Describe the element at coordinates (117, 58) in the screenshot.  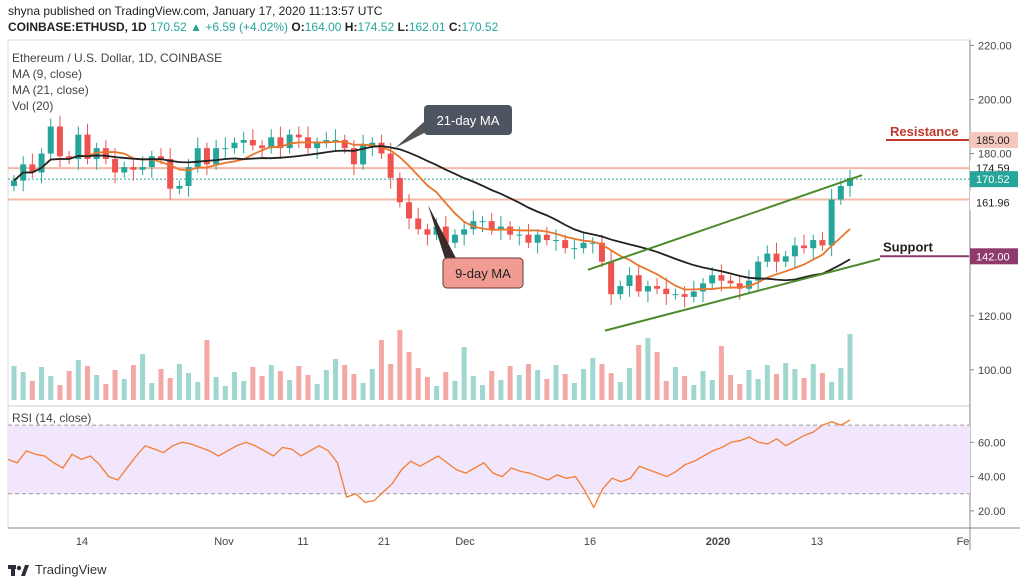
I see `legend-title: Ethereum / U.S. Dollar, 1D, COINBASE` at that location.